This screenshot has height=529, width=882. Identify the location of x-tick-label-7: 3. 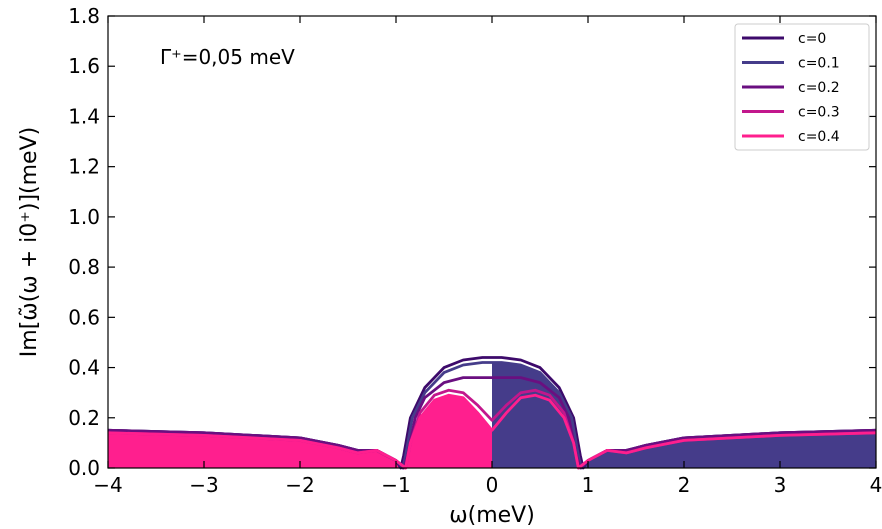
(780, 485).